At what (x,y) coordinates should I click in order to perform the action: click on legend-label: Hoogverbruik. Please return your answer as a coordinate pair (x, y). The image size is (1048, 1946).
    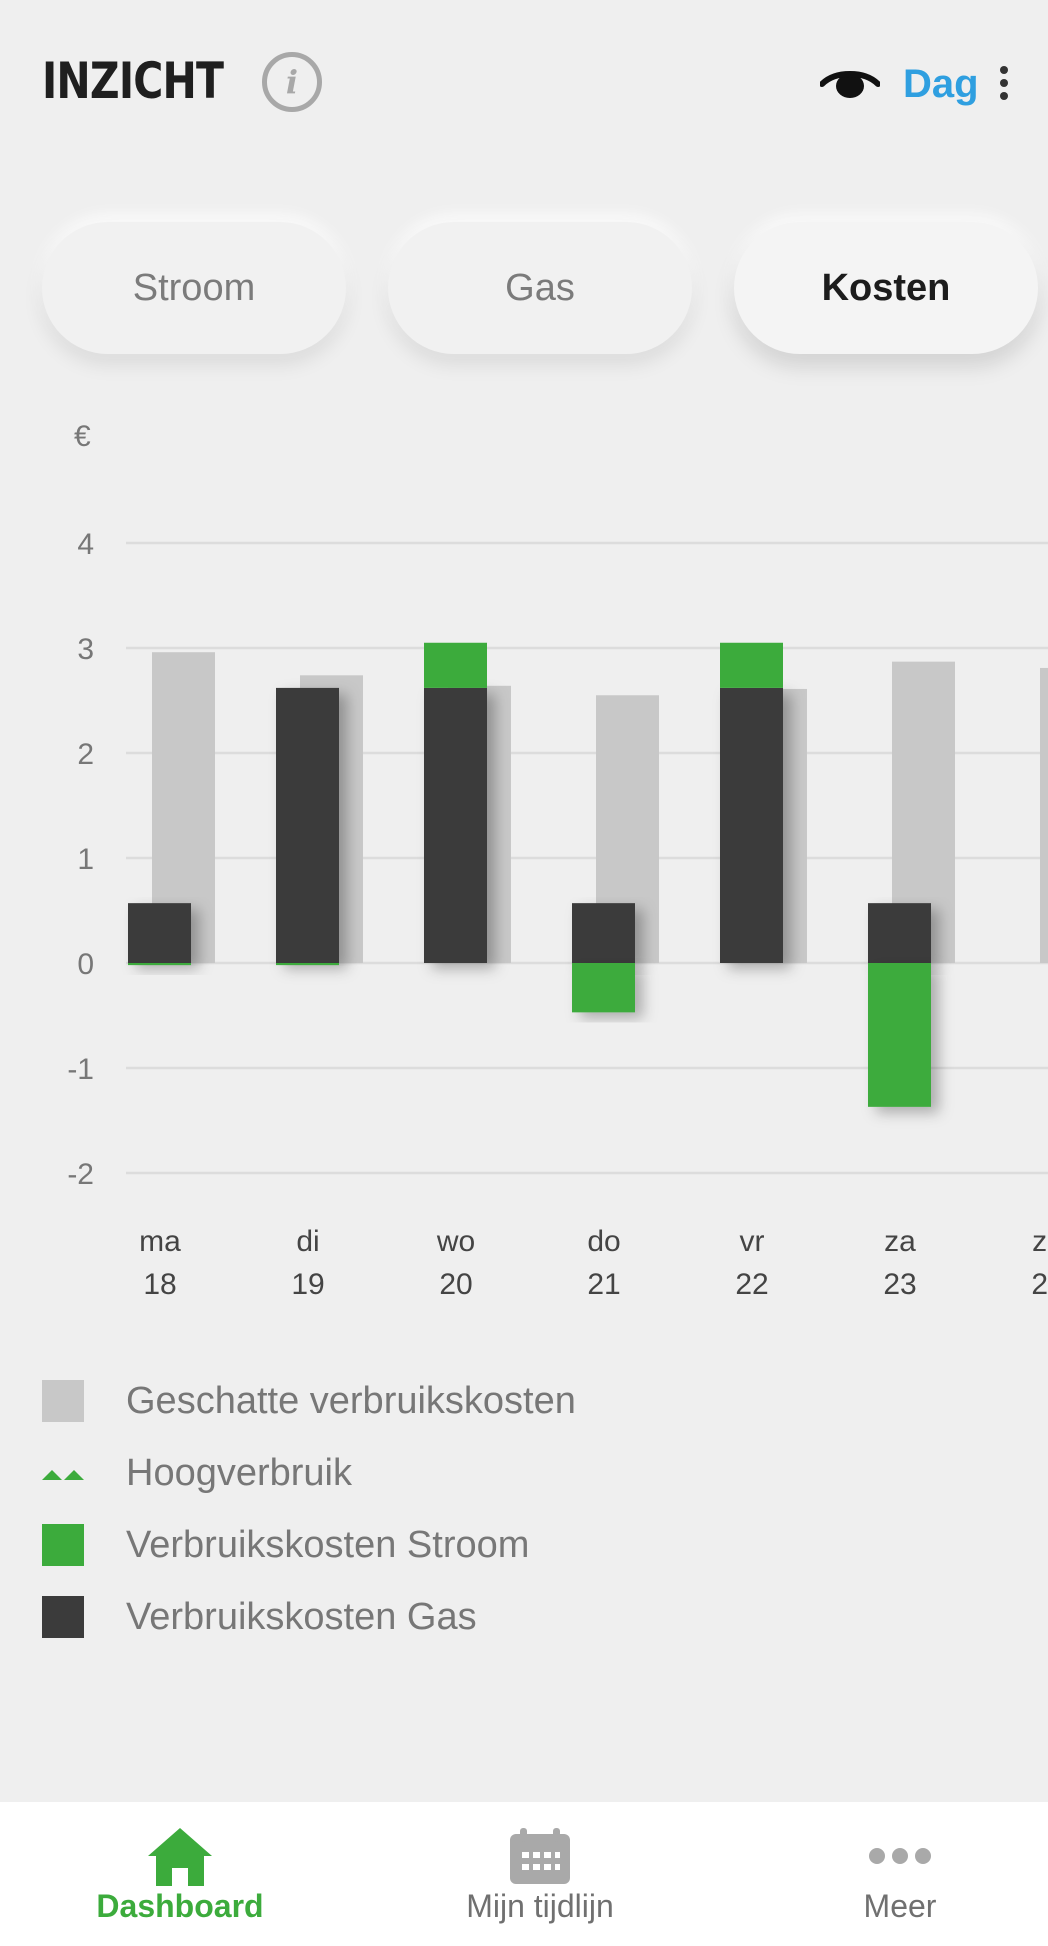
    Looking at the image, I should click on (239, 1473).